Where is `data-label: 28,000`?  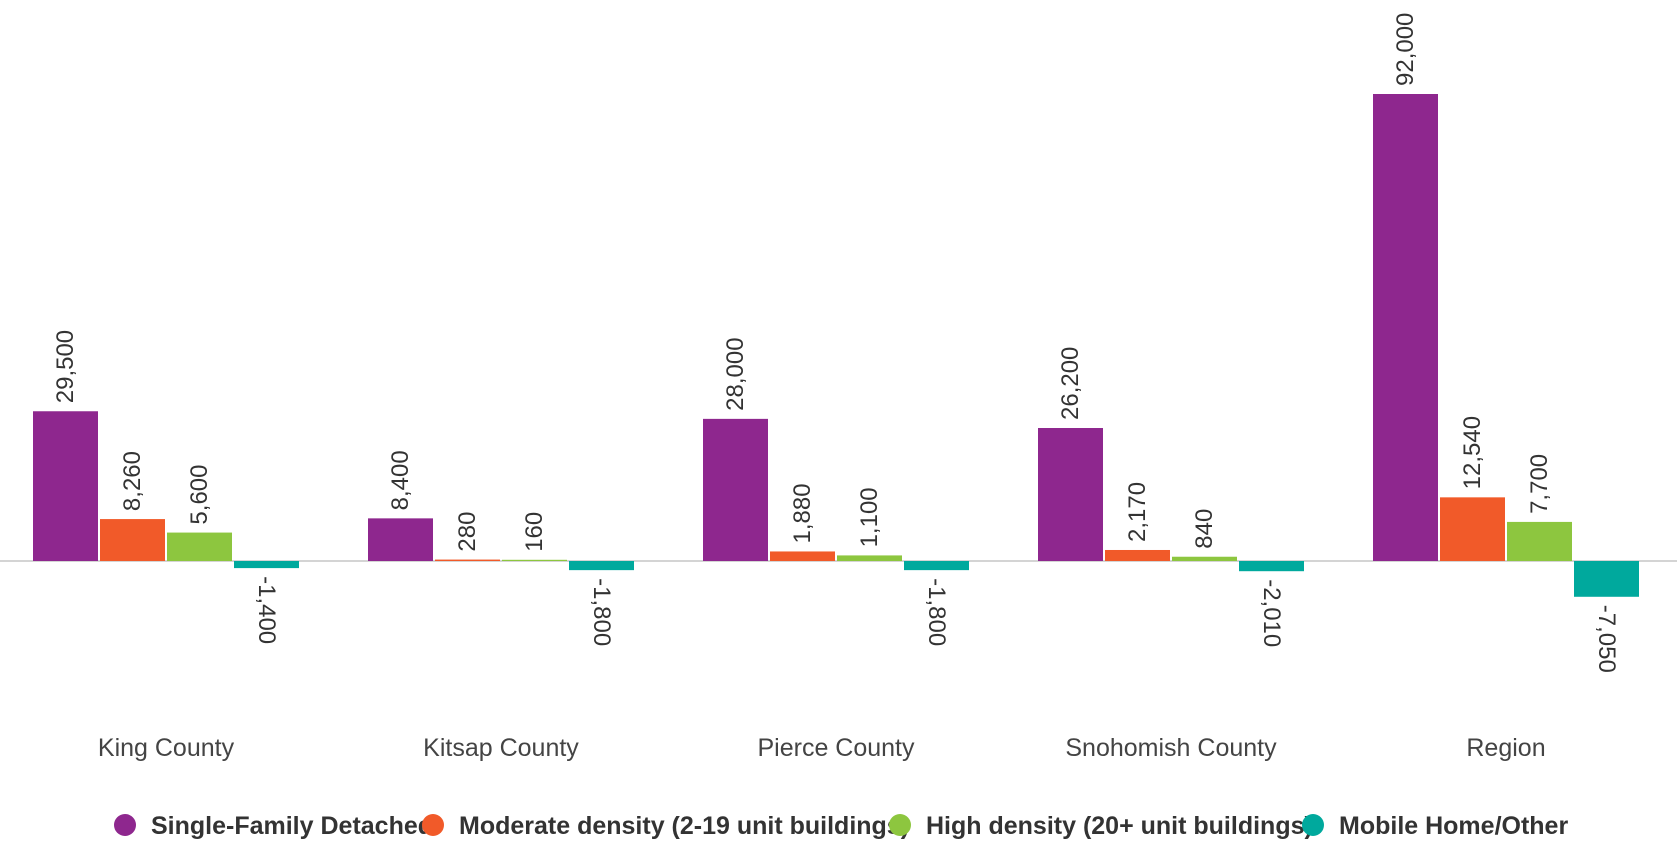
data-label: 28,000 is located at coordinates (735, 373).